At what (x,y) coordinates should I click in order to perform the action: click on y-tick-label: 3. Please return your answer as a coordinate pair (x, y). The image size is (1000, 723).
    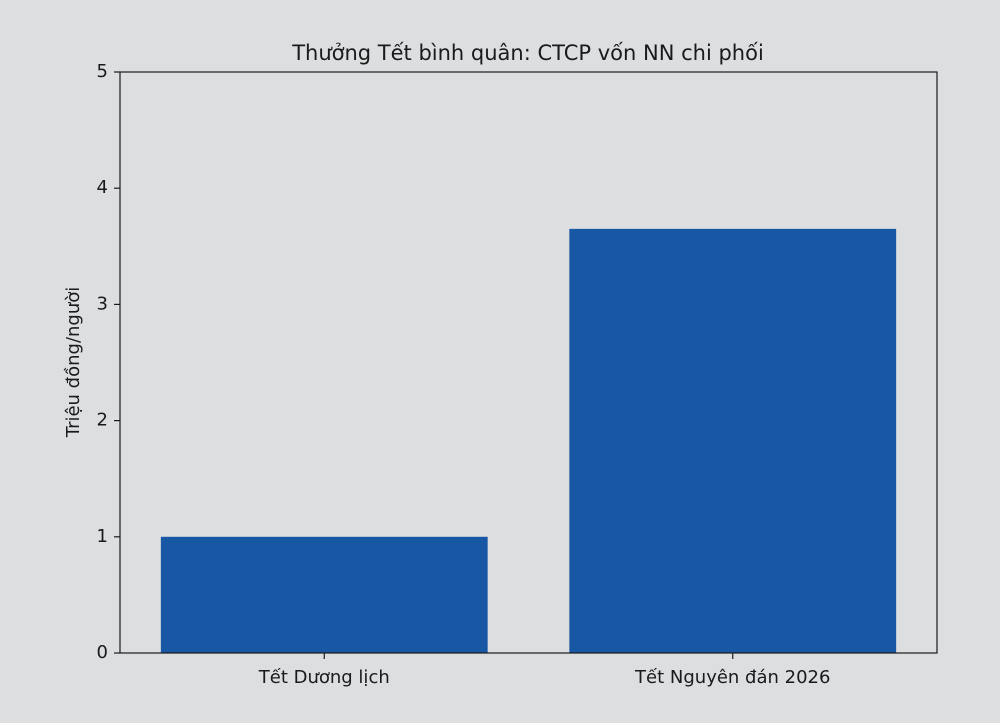
    Looking at the image, I should click on (102, 303).